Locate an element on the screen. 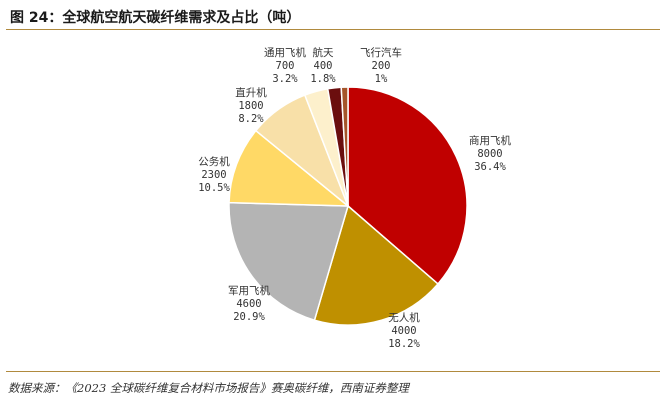 This screenshot has height=405, width=668. slice-label-3: 军用飞机 4600 20.9% is located at coordinates (249, 303).